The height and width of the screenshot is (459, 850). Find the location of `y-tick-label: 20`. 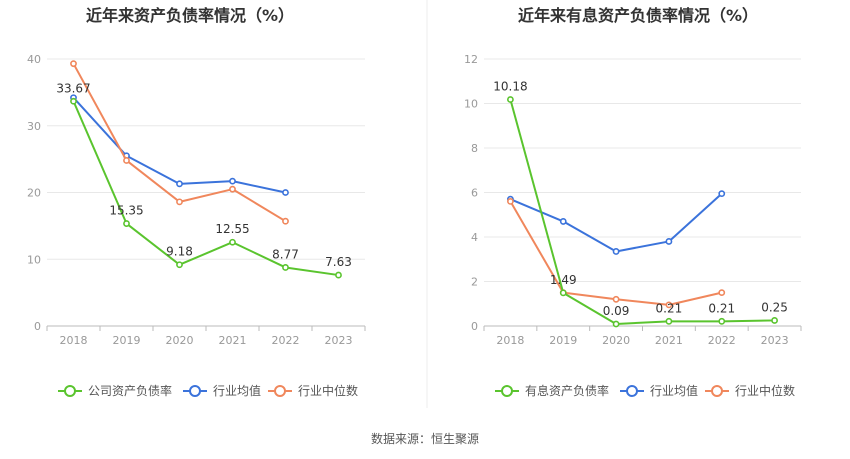

y-tick-label: 20 is located at coordinates (34, 193).